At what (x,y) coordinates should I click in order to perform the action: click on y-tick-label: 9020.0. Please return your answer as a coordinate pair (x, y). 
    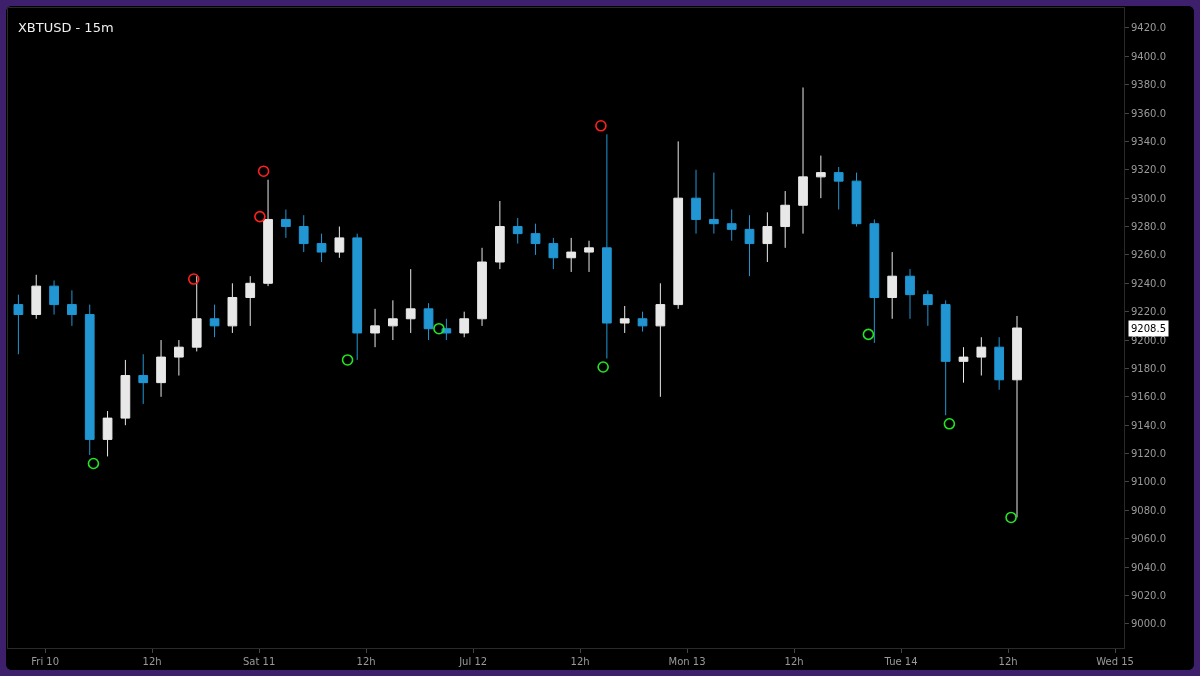
    Looking at the image, I should click on (1148, 595).